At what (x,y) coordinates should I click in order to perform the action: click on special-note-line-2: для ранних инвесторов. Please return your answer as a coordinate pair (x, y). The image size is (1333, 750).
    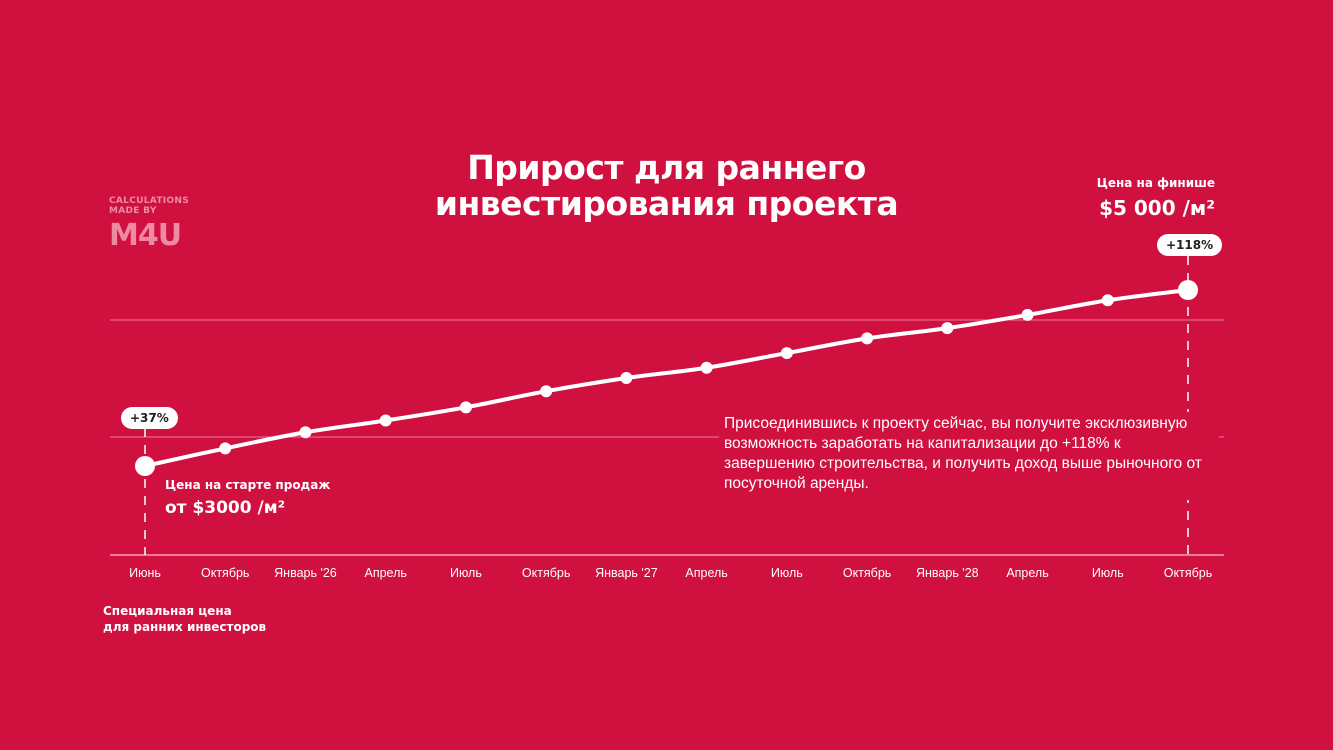
    Looking at the image, I should click on (185, 627).